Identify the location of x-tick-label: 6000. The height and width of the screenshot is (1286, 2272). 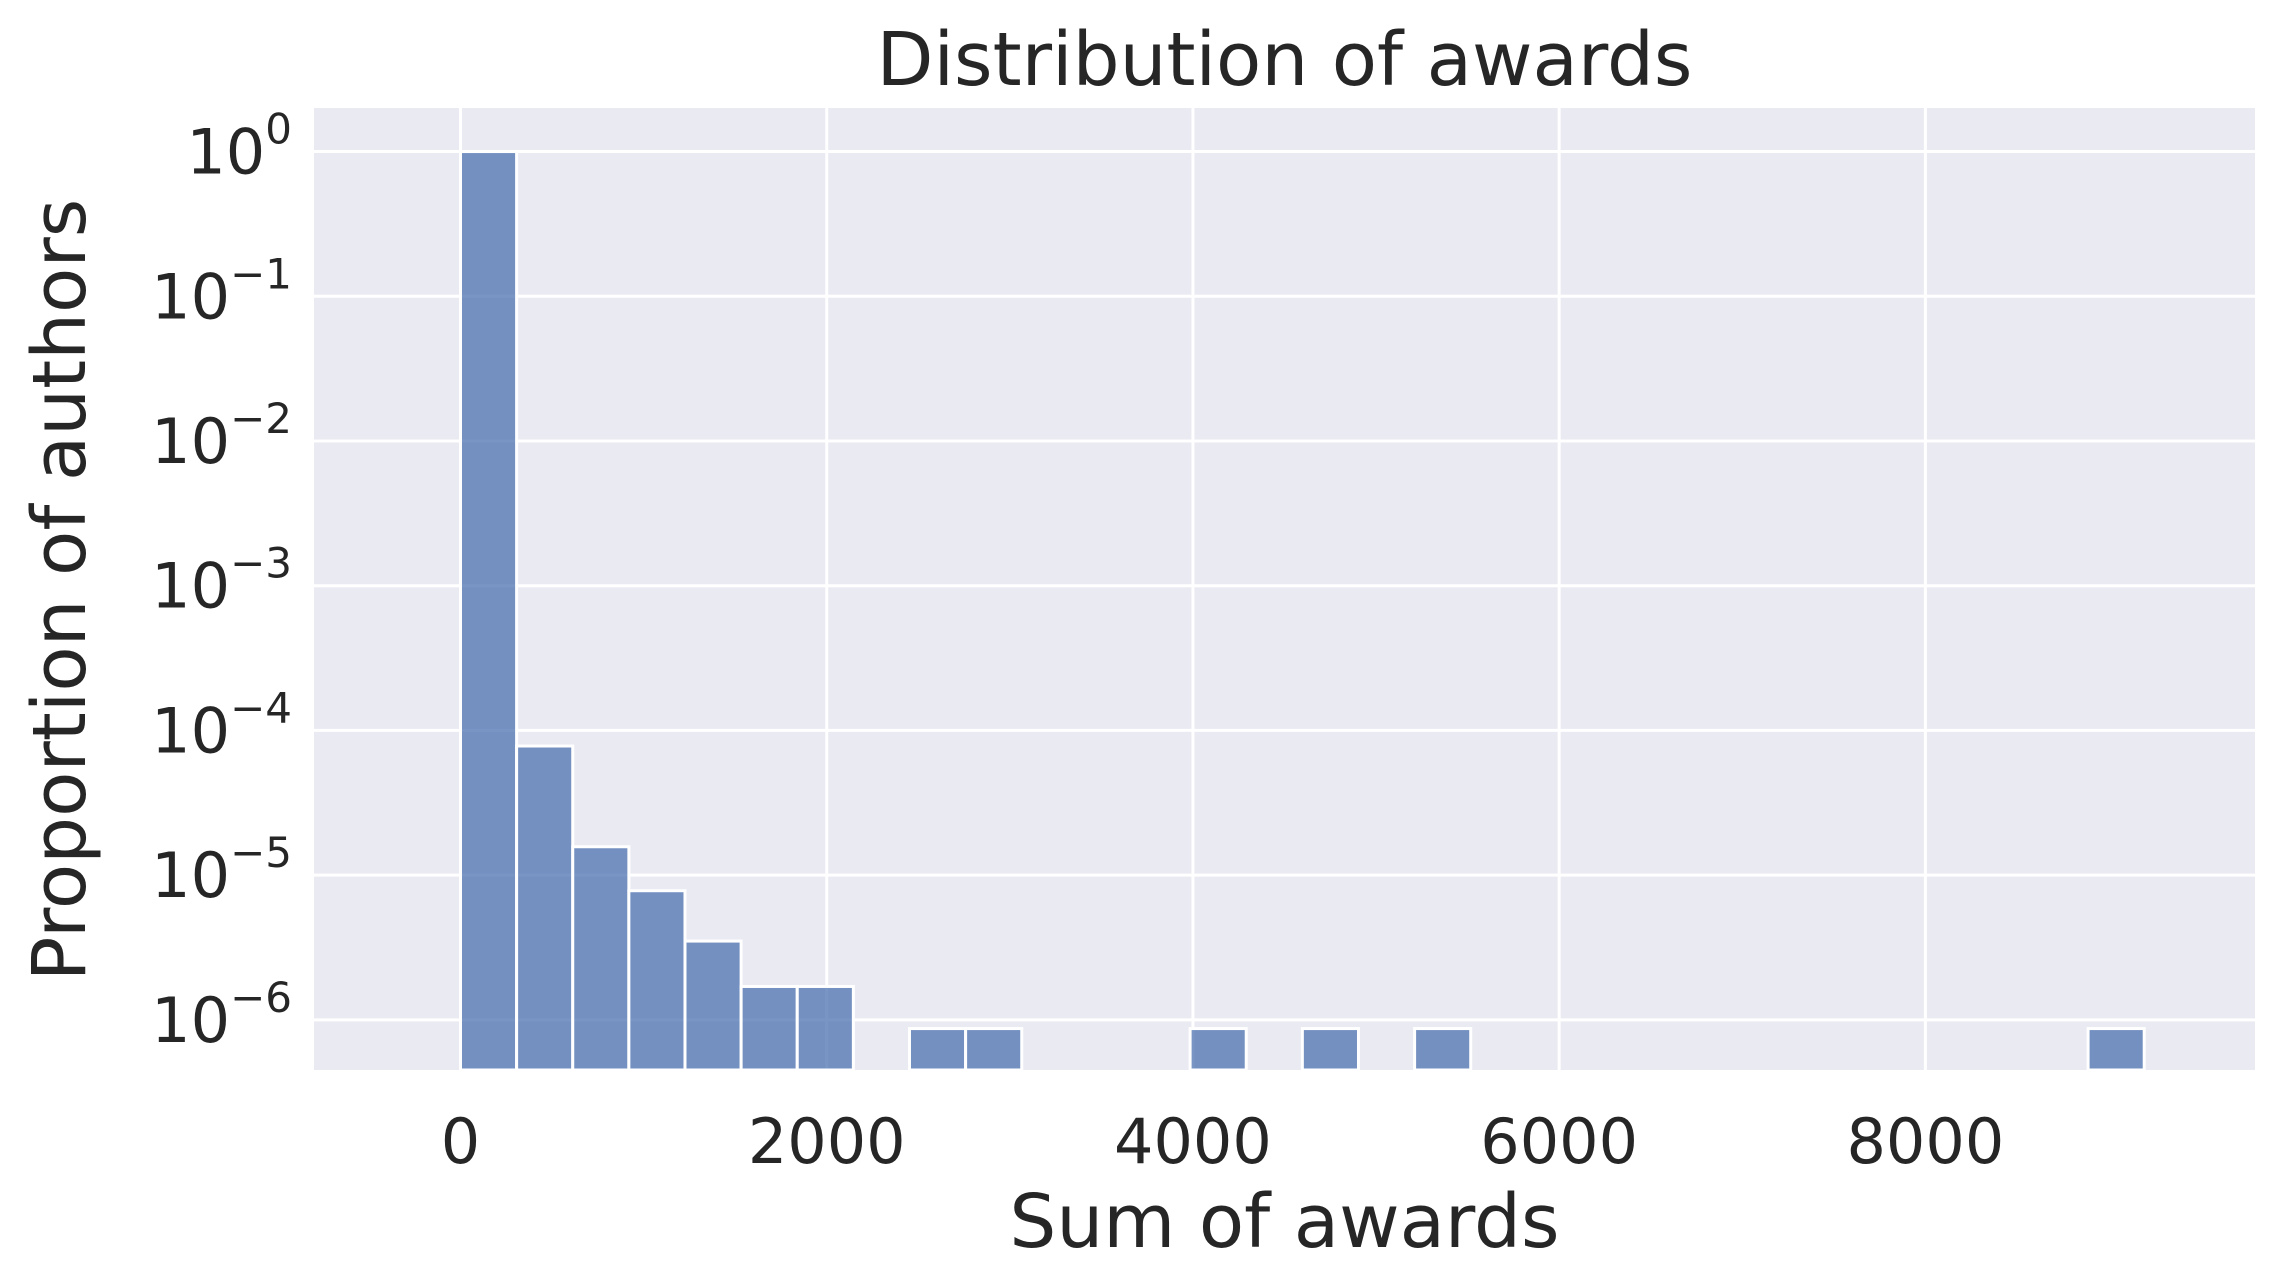
(1559, 1141).